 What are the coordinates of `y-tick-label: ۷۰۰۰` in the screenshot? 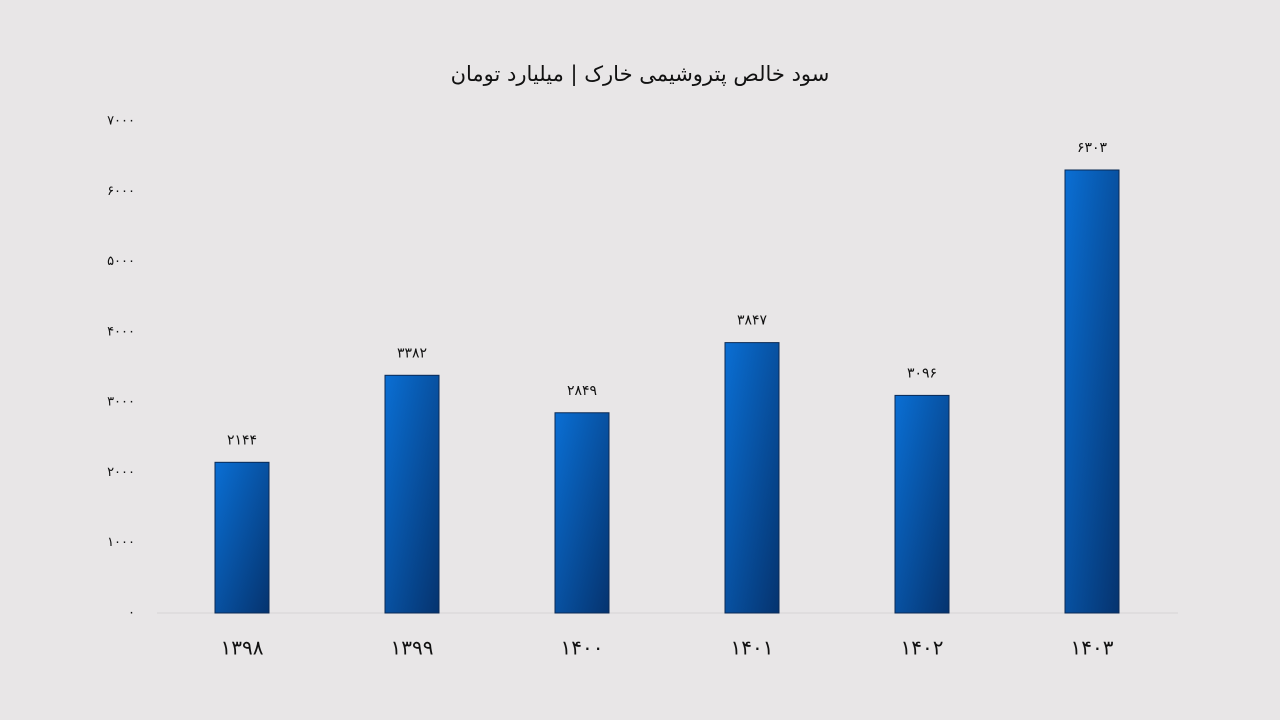 It's located at (121, 121).